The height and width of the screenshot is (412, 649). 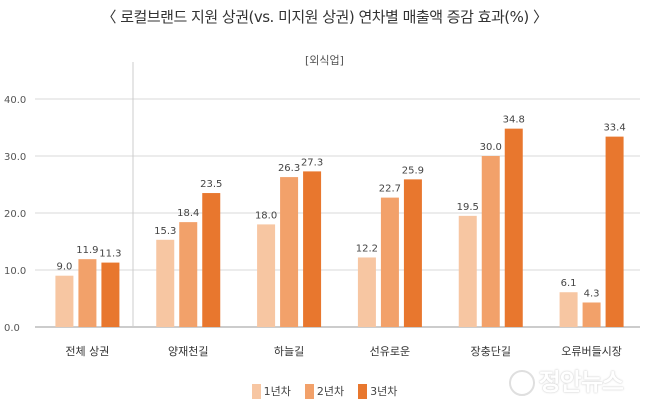 I want to click on legend: 1년차 2년차 3년차, so click(x=324, y=391).